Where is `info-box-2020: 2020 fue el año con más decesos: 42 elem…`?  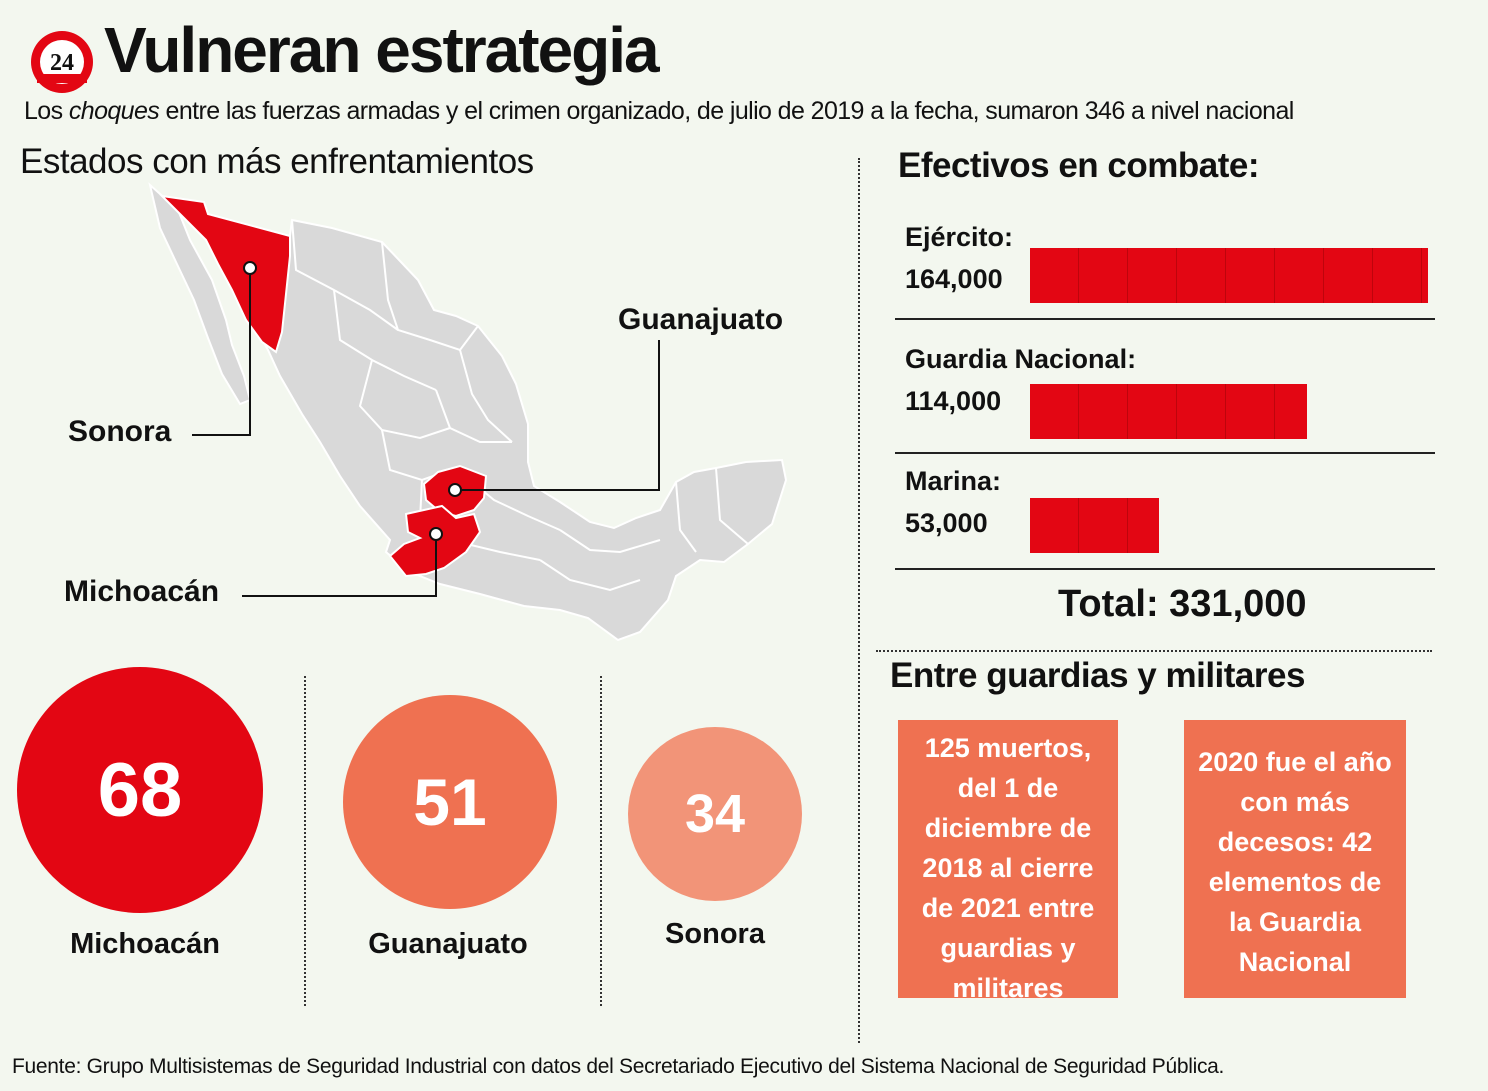
info-box-2020: 2020 fue el año con más decesos: 42 elem… is located at coordinates (1295, 859).